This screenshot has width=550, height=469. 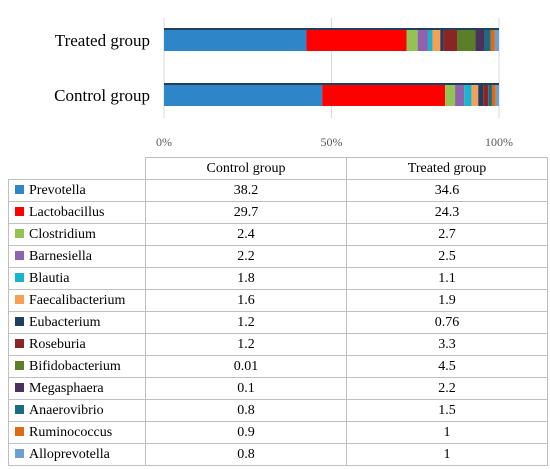 I want to click on table-row: Barnesiella 2.2 2.5, so click(x=278, y=256).